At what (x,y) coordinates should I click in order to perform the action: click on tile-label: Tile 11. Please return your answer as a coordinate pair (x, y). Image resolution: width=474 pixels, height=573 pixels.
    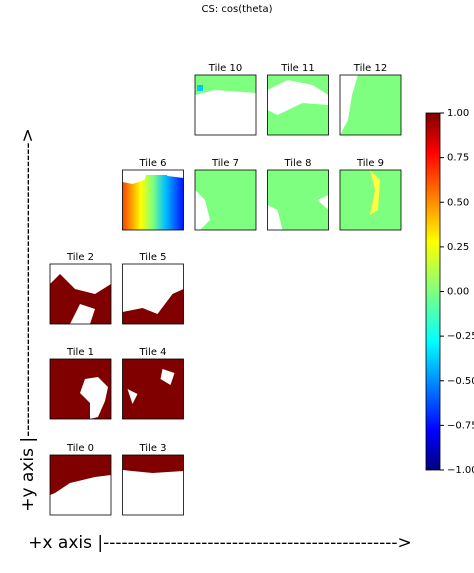
    Looking at the image, I should click on (297, 68).